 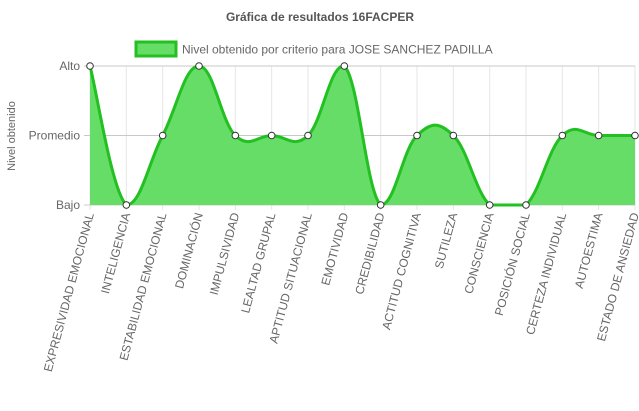 What do you see at coordinates (69, 66) in the screenshot?
I see `y-tick-label: Alto` at bounding box center [69, 66].